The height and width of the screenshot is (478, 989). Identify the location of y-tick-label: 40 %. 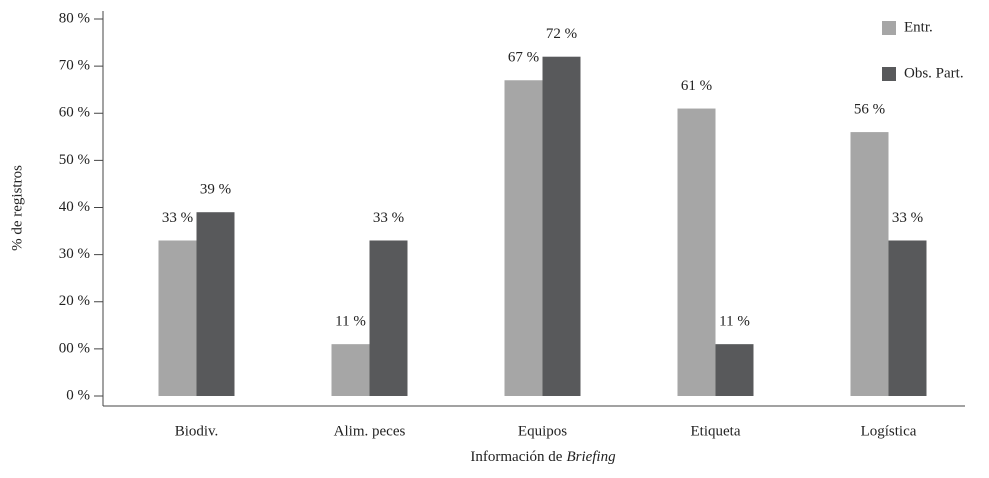
(74, 207).